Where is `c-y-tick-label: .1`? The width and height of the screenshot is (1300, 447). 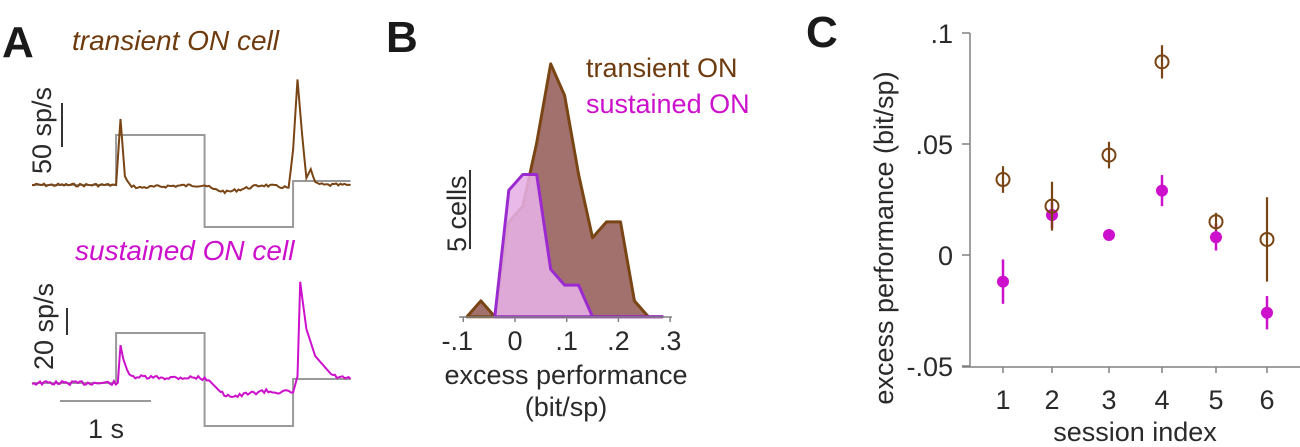 c-y-tick-label: .1 is located at coordinates (941, 34).